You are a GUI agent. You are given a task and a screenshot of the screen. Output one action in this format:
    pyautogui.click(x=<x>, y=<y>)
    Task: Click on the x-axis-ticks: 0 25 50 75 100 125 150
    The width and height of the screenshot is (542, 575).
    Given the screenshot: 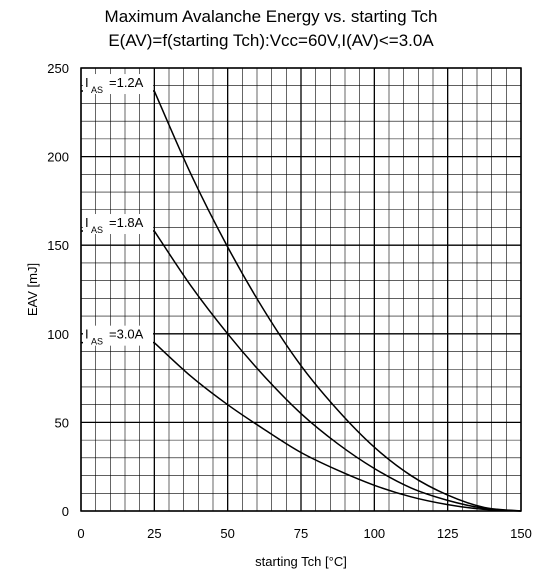 What is the action you would take?
    pyautogui.click(x=304, y=533)
    